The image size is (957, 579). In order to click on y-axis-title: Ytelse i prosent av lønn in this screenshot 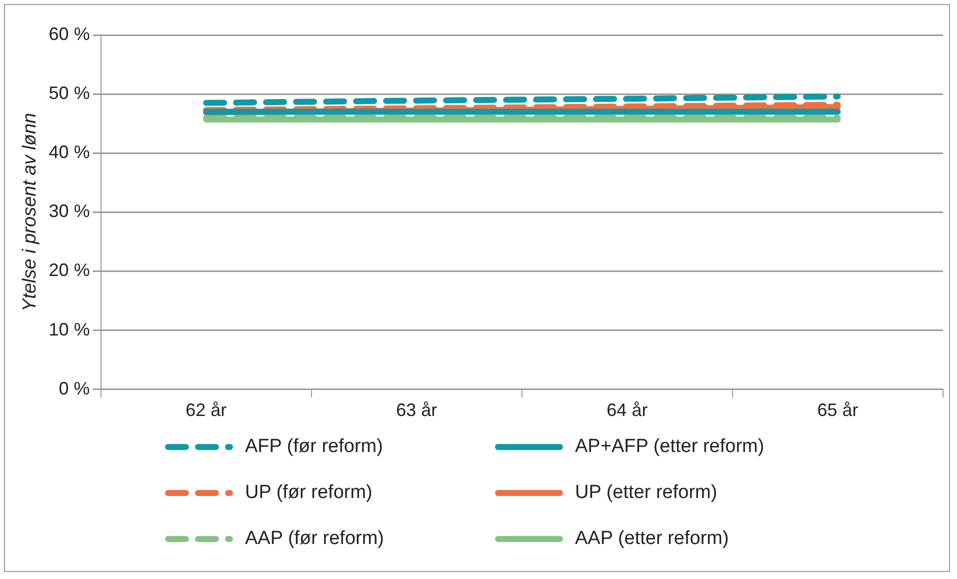, I will do `click(30, 212)`.